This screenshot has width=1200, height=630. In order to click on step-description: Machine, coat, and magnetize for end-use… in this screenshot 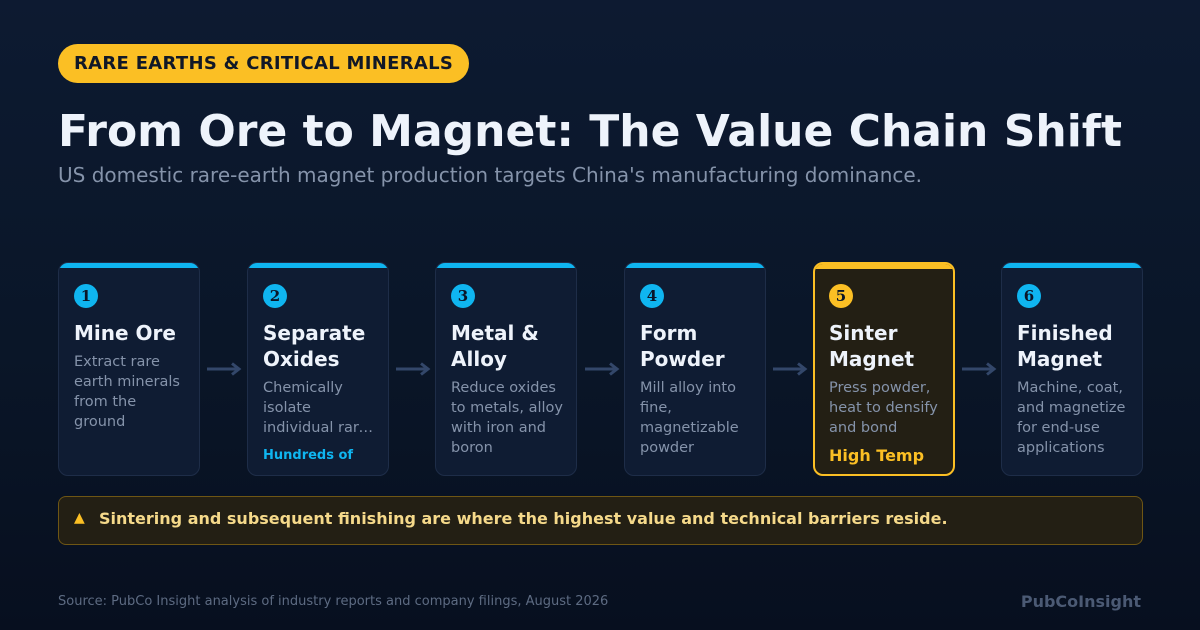, I will do `click(1071, 418)`.